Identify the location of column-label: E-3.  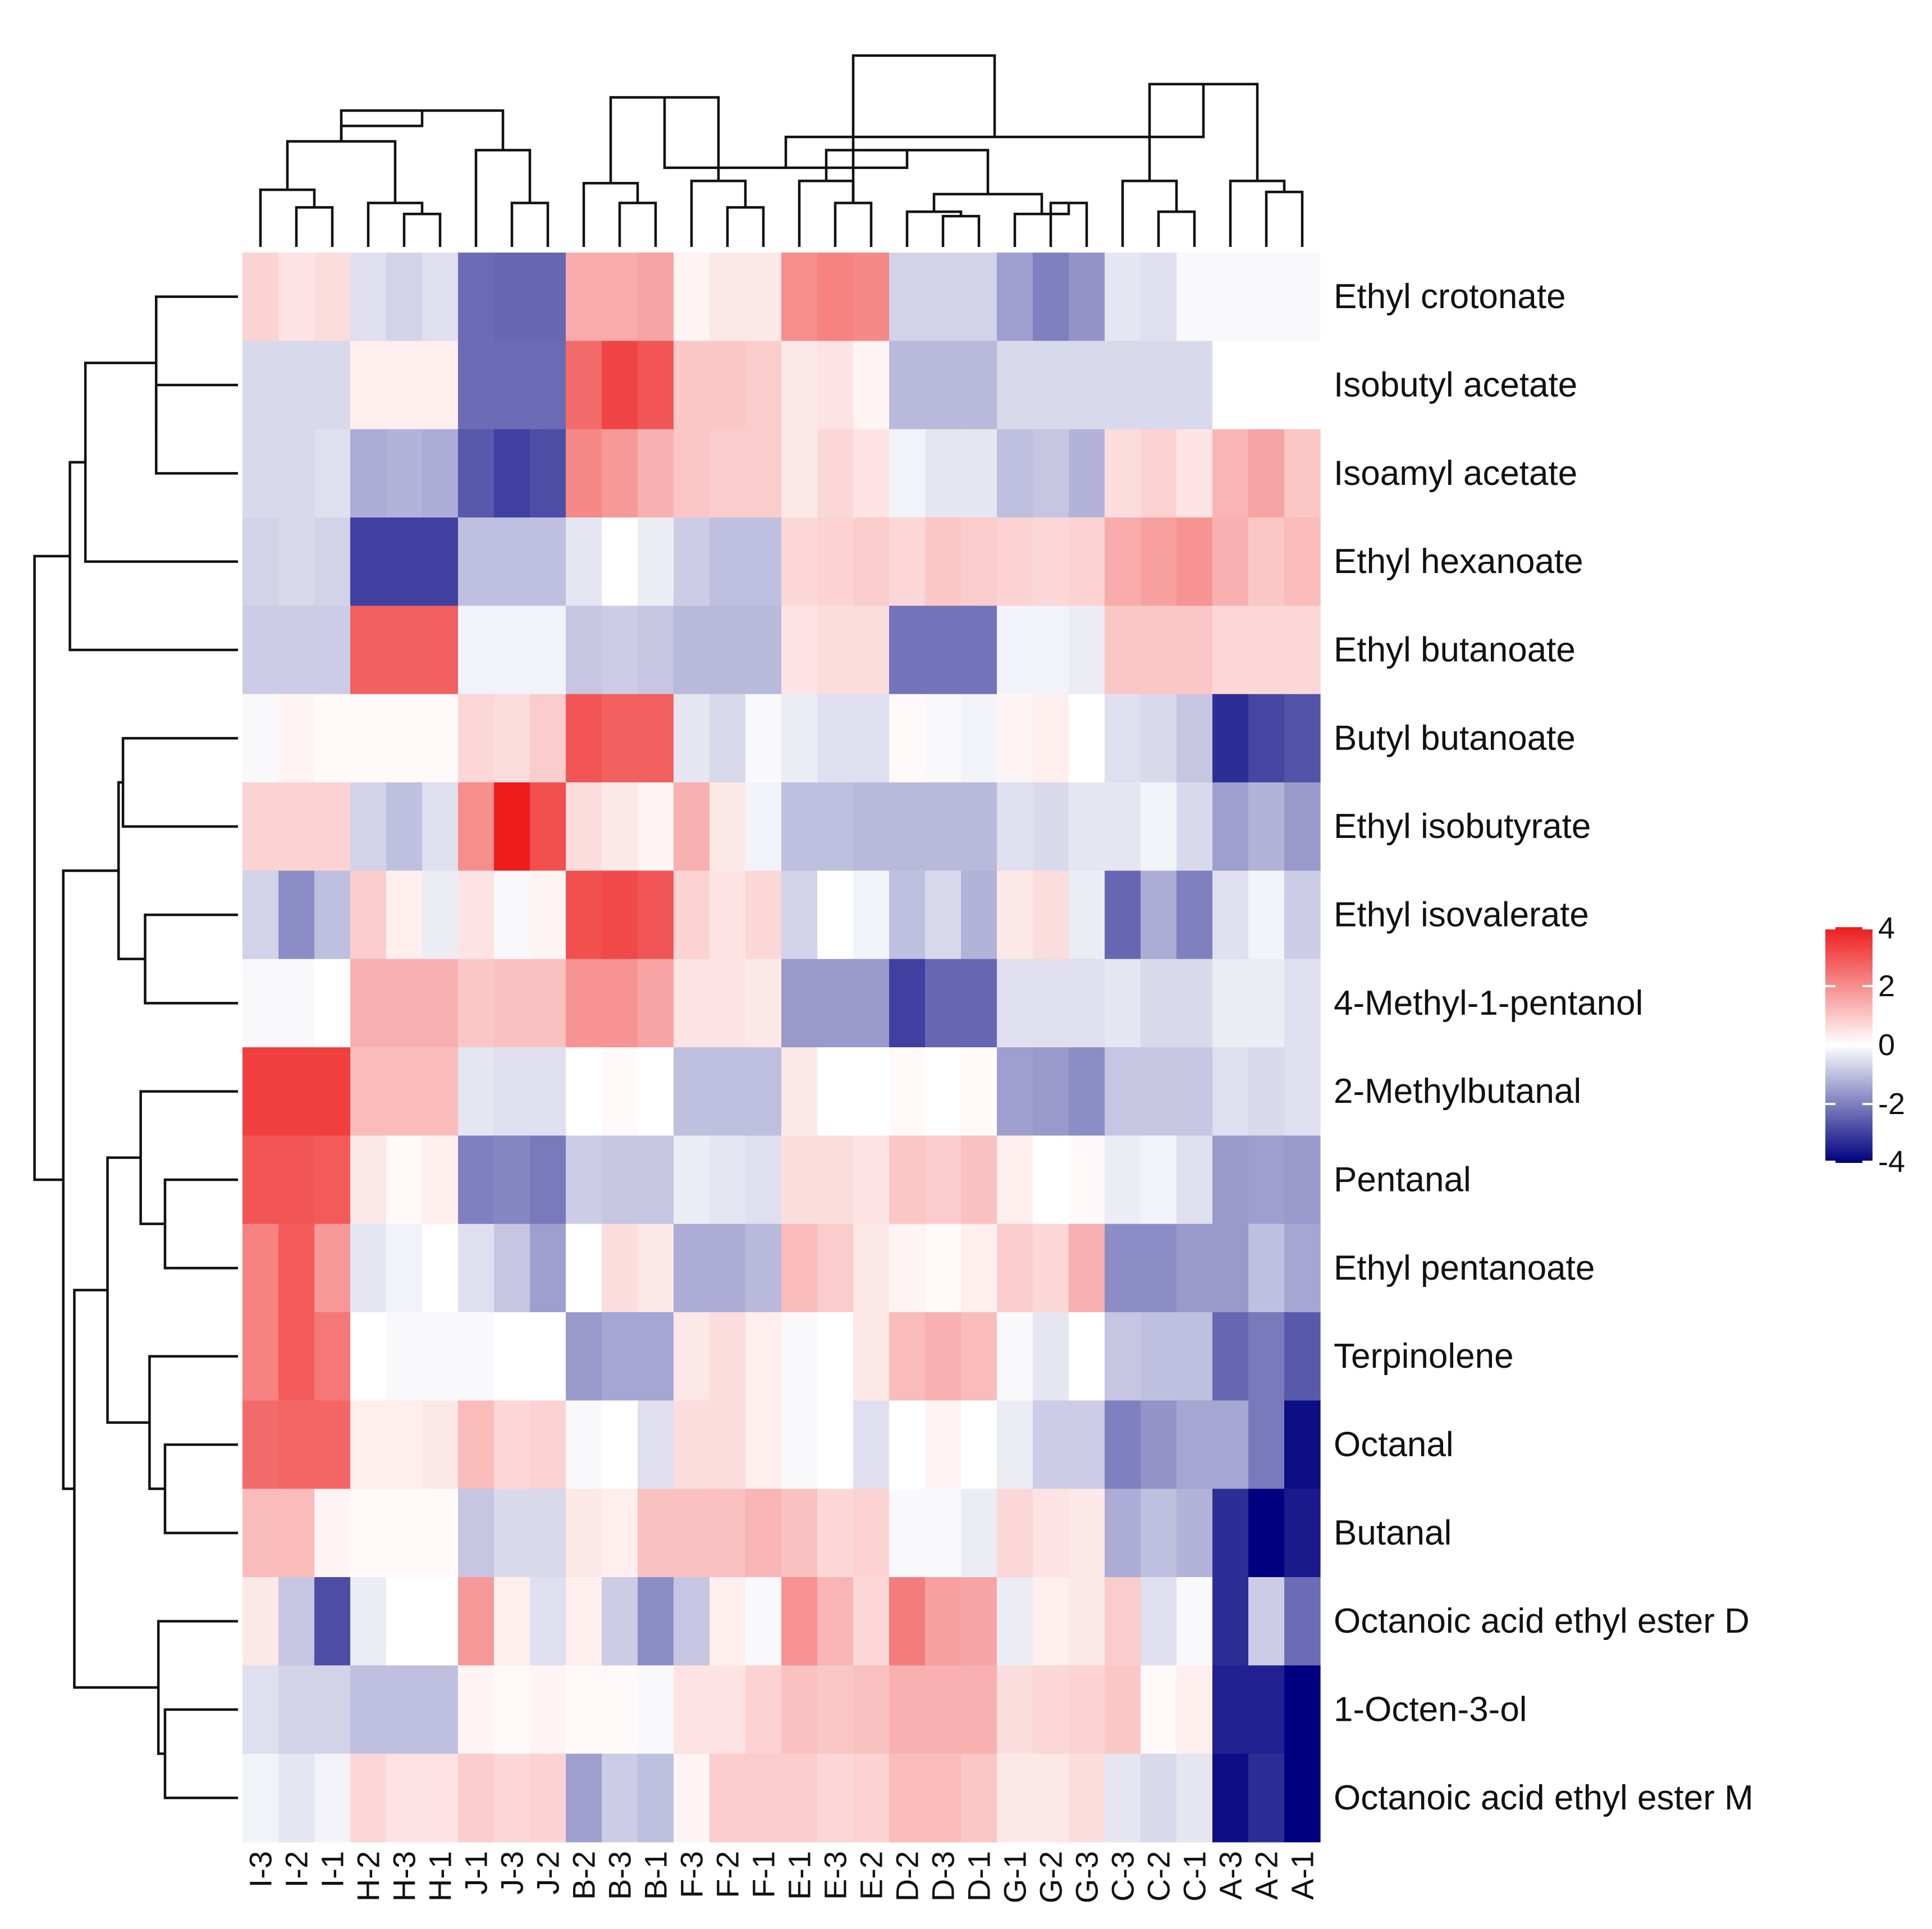
(835, 1875).